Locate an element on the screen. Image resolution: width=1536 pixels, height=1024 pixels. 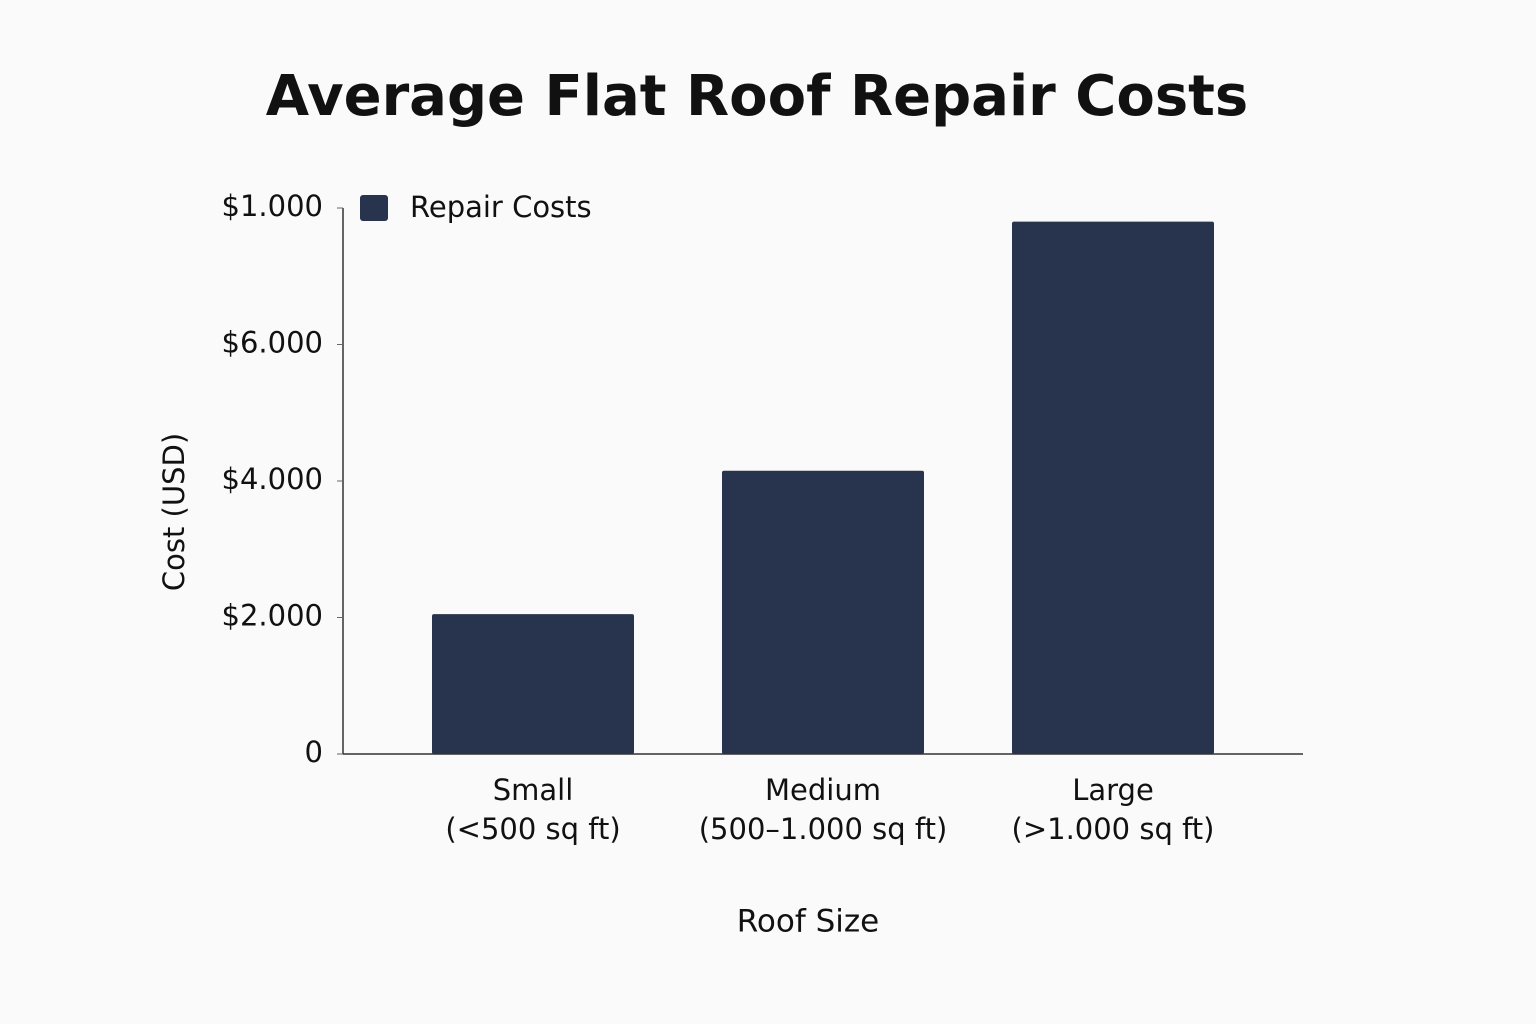
y-tick-label: 0 is located at coordinates (314, 752).